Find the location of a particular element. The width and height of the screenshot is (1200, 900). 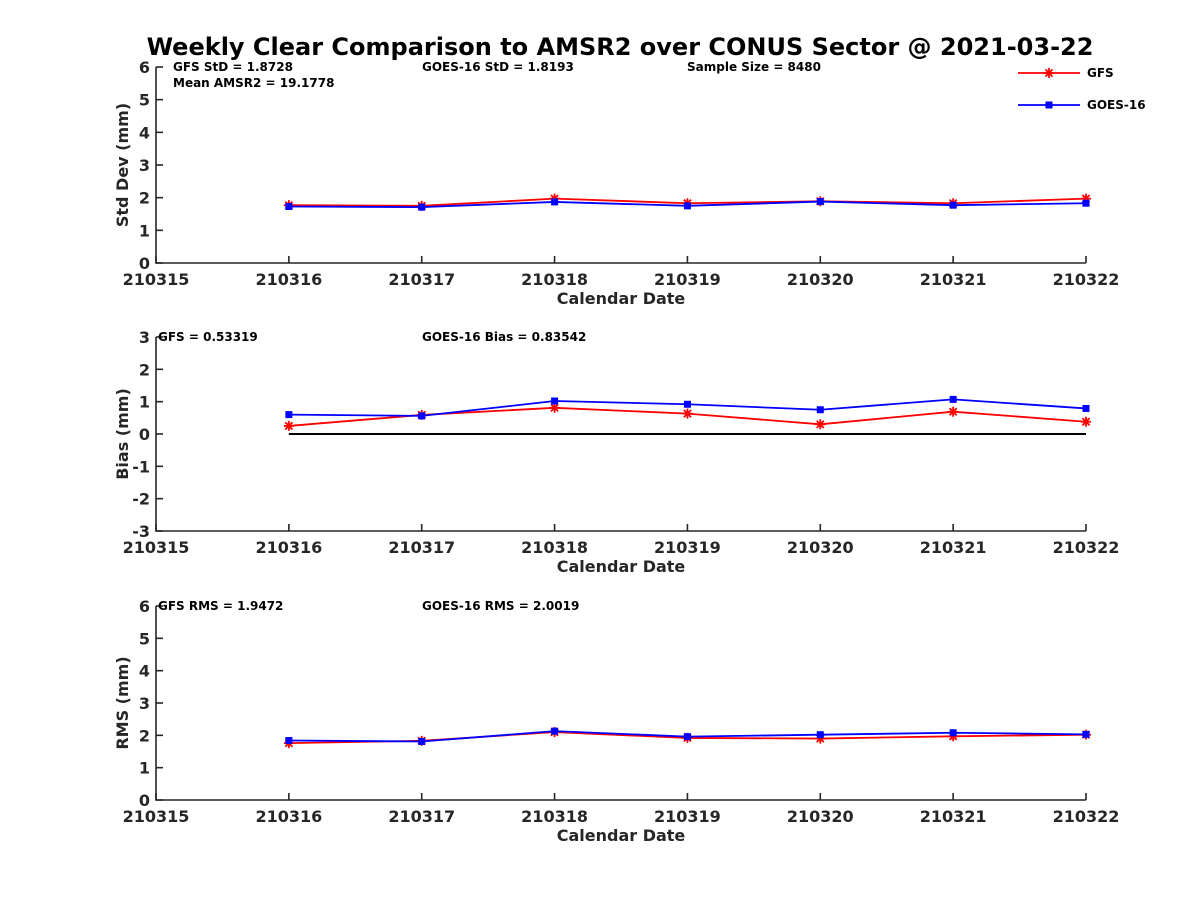

stat-annotation: GOES-16 RMS = 2.0019 is located at coordinates (500, 606).